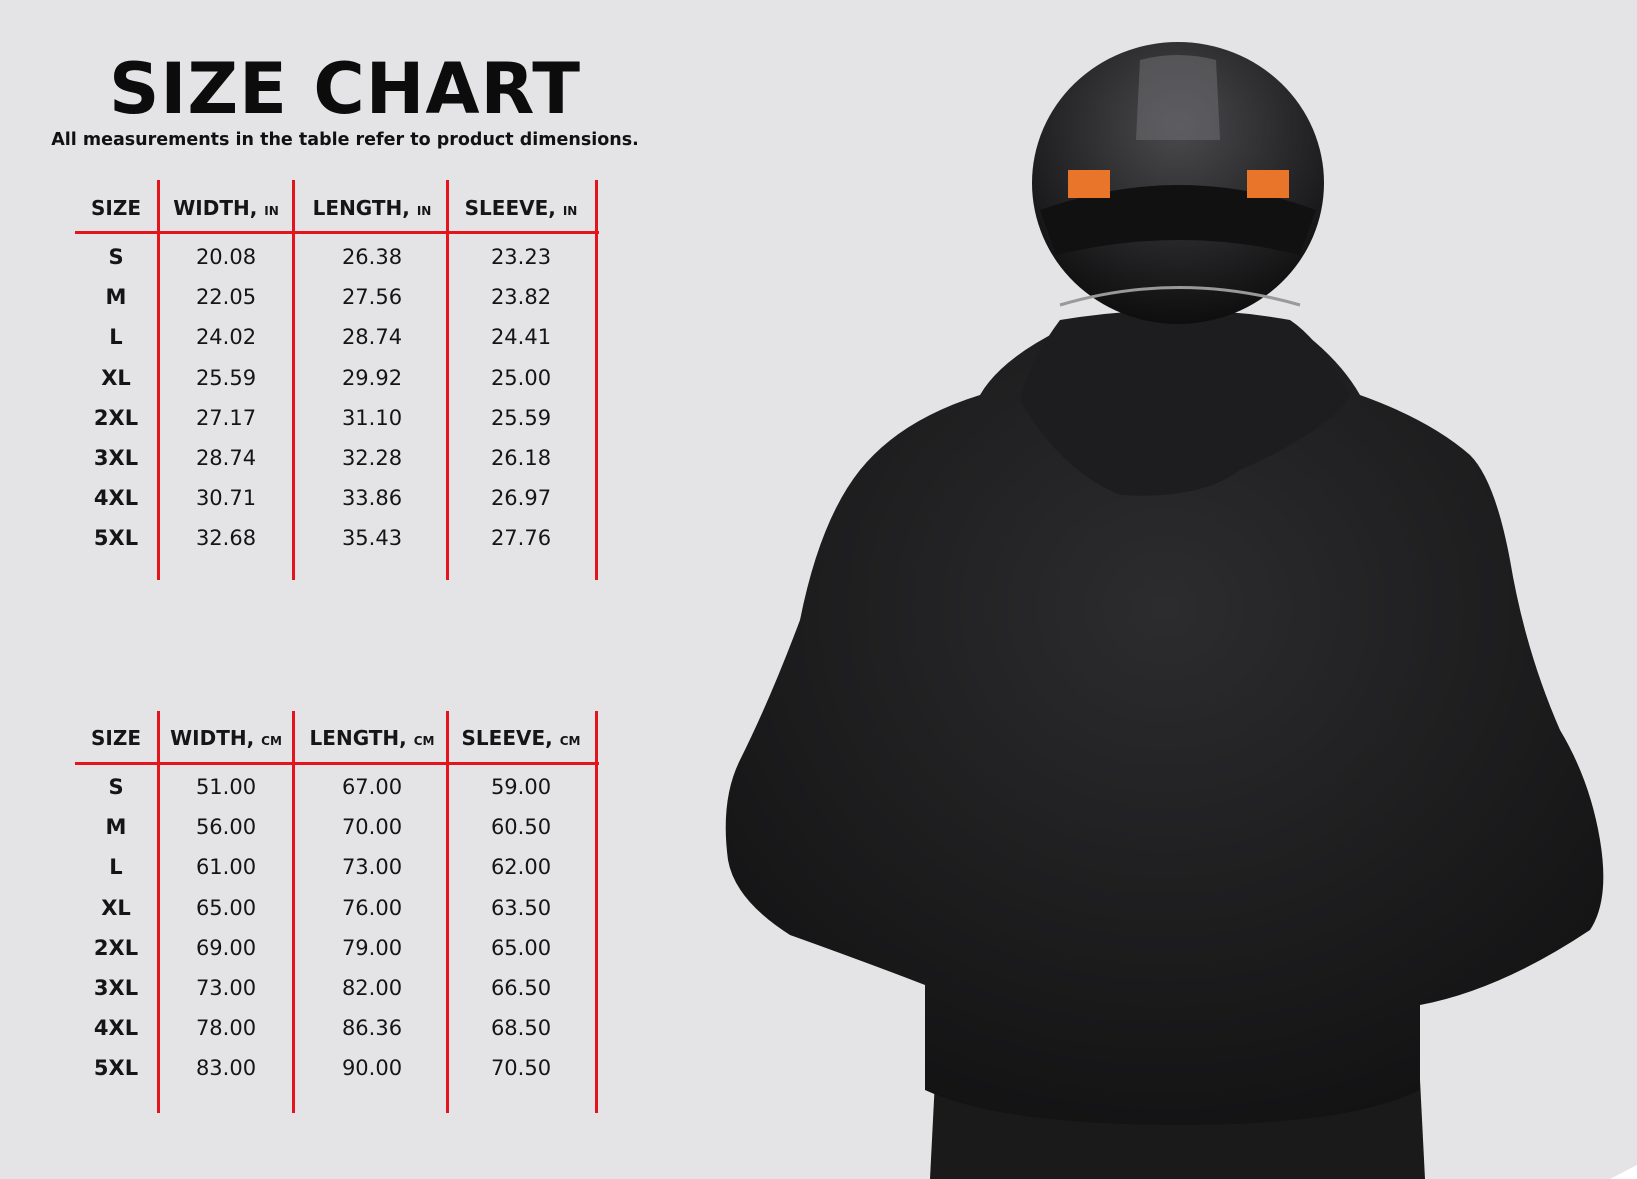  What do you see at coordinates (226, 297) in the screenshot?
I see `measurement-value: 22.05` at bounding box center [226, 297].